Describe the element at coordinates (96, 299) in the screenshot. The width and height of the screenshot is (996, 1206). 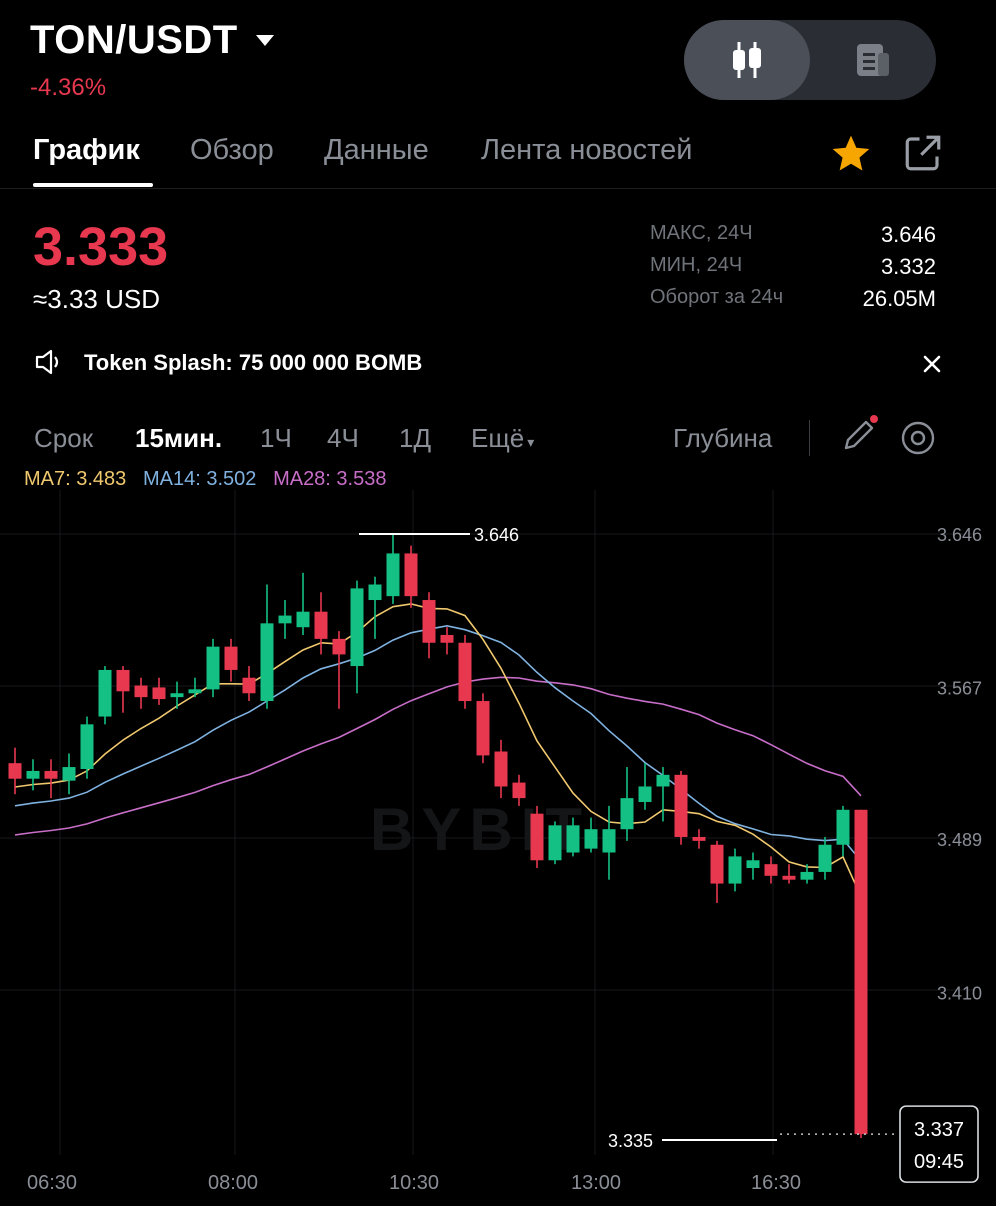
I see `usd-price: ≈3.33 USD` at that location.